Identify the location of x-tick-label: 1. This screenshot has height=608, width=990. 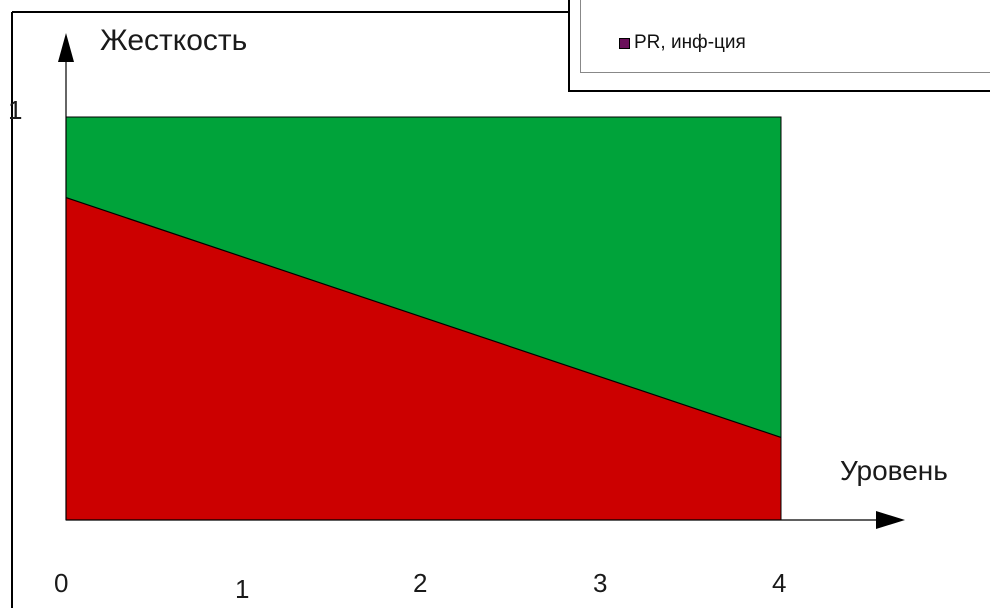
(242, 589).